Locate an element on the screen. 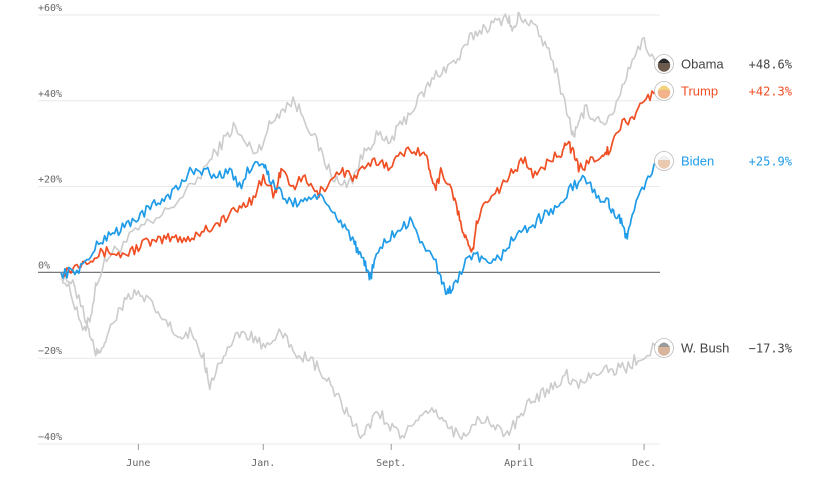  y-tick-label: +40% is located at coordinates (50, 94).